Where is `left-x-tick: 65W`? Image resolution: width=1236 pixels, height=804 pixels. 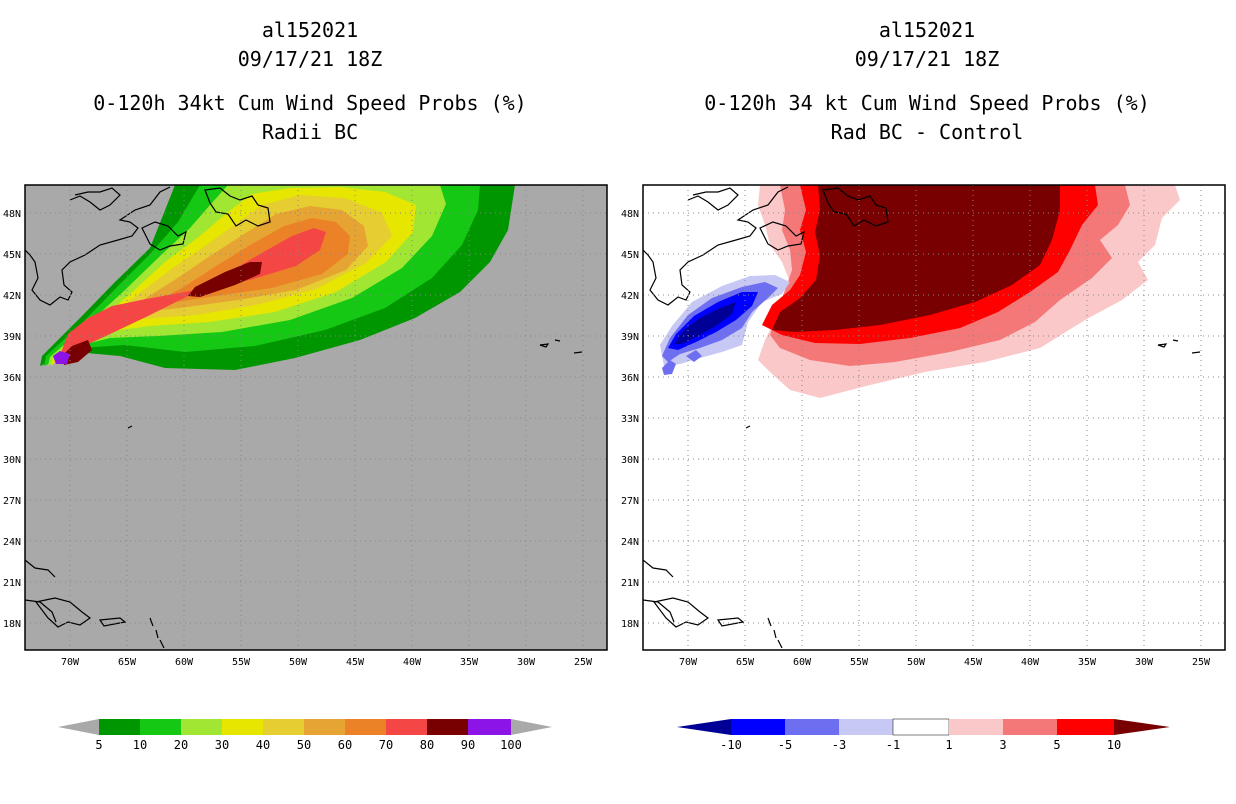 left-x-tick: 65W is located at coordinates (127, 662).